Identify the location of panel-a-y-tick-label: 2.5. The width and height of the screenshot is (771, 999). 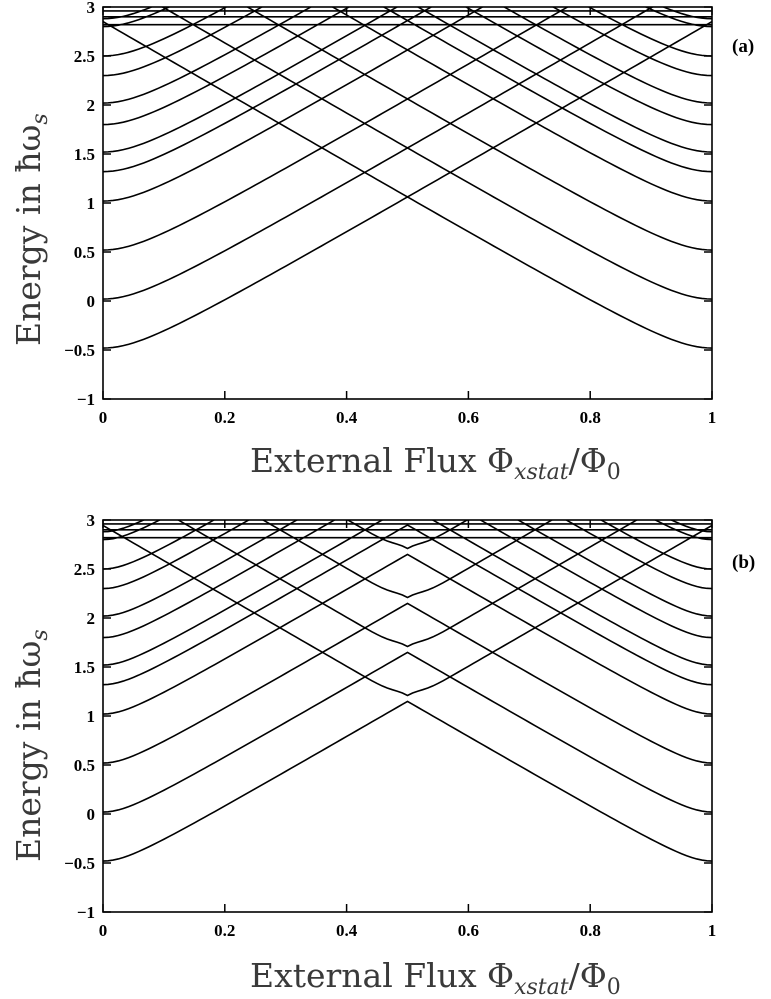
(84, 56).